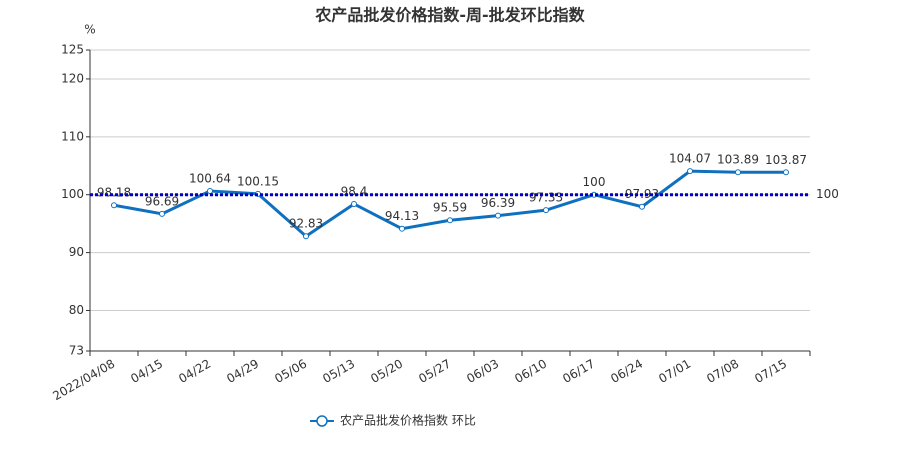 The image size is (900, 450). What do you see at coordinates (162, 201) in the screenshot?
I see `data-label: 96.69` at bounding box center [162, 201].